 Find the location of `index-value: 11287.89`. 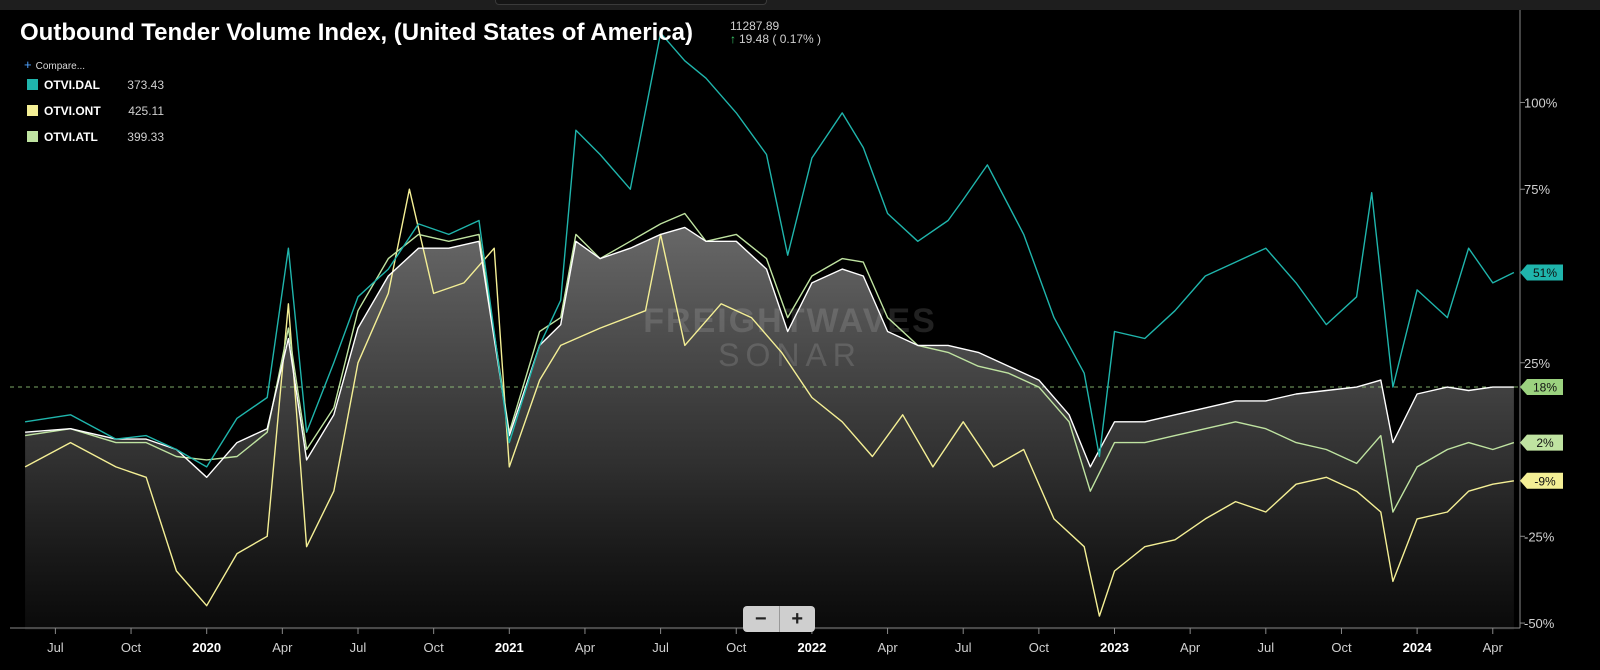

index-value: 11287.89 is located at coordinates (755, 26).